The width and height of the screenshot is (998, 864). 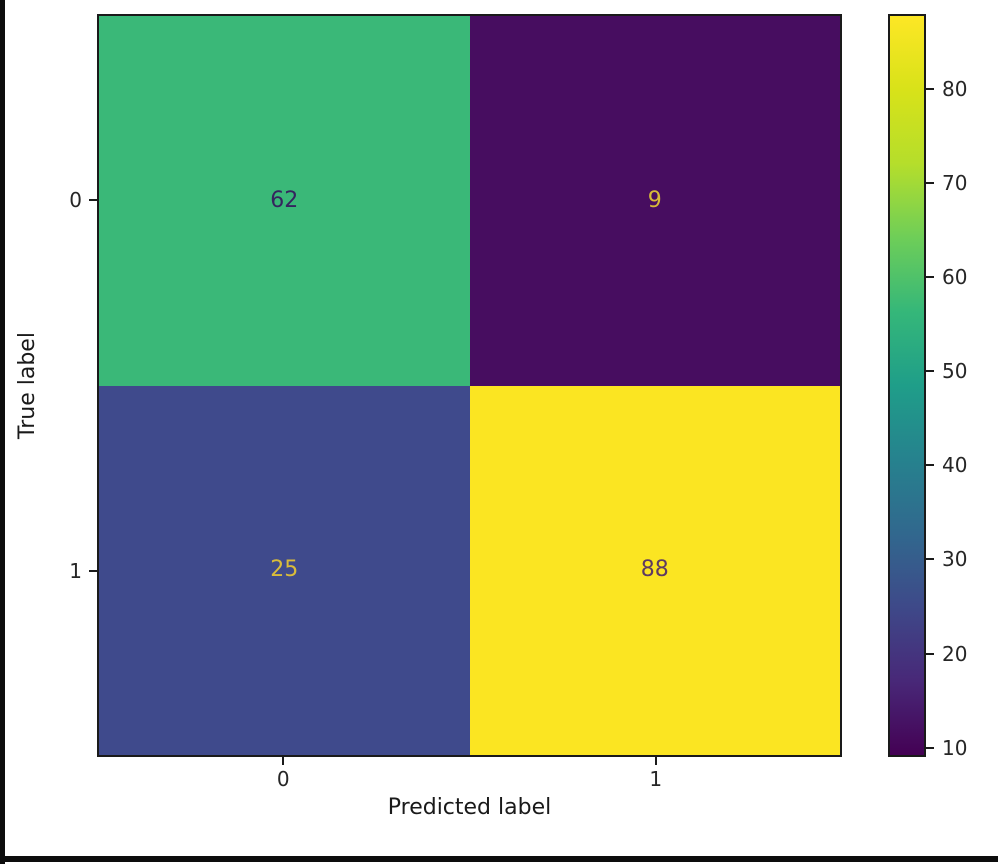 What do you see at coordinates (955, 89) in the screenshot?
I see `colorbar-tick-label: 80` at bounding box center [955, 89].